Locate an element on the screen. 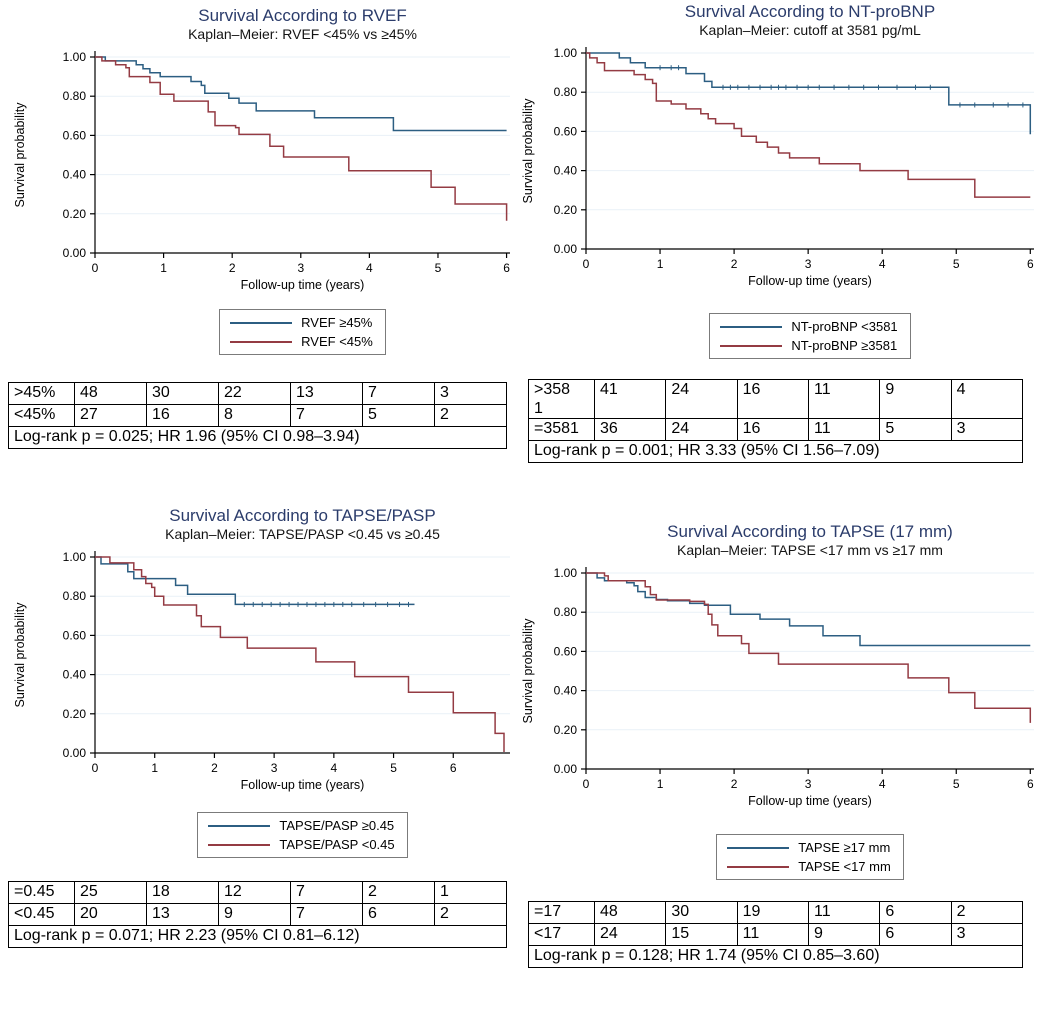  legend-tapse17: TAPSE ≥17 mm TAPSE <17 mm is located at coordinates (810, 857).